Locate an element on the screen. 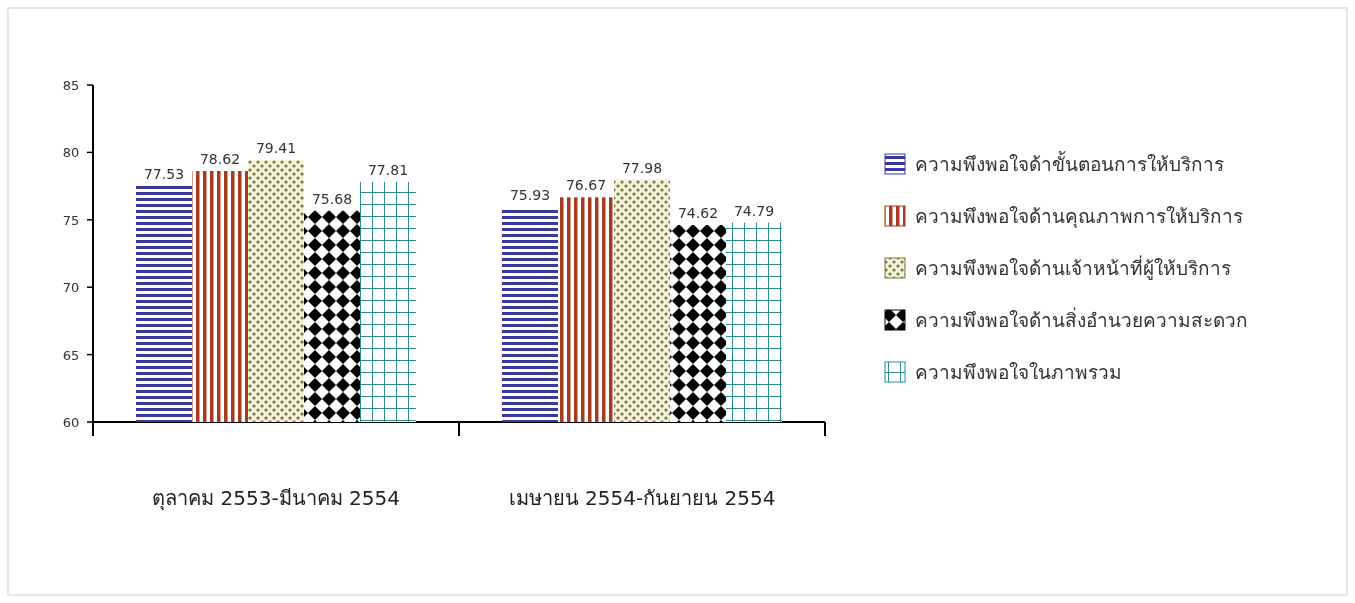 This screenshot has height=603, width=1355. y-tick-label: 70 is located at coordinates (71, 288).